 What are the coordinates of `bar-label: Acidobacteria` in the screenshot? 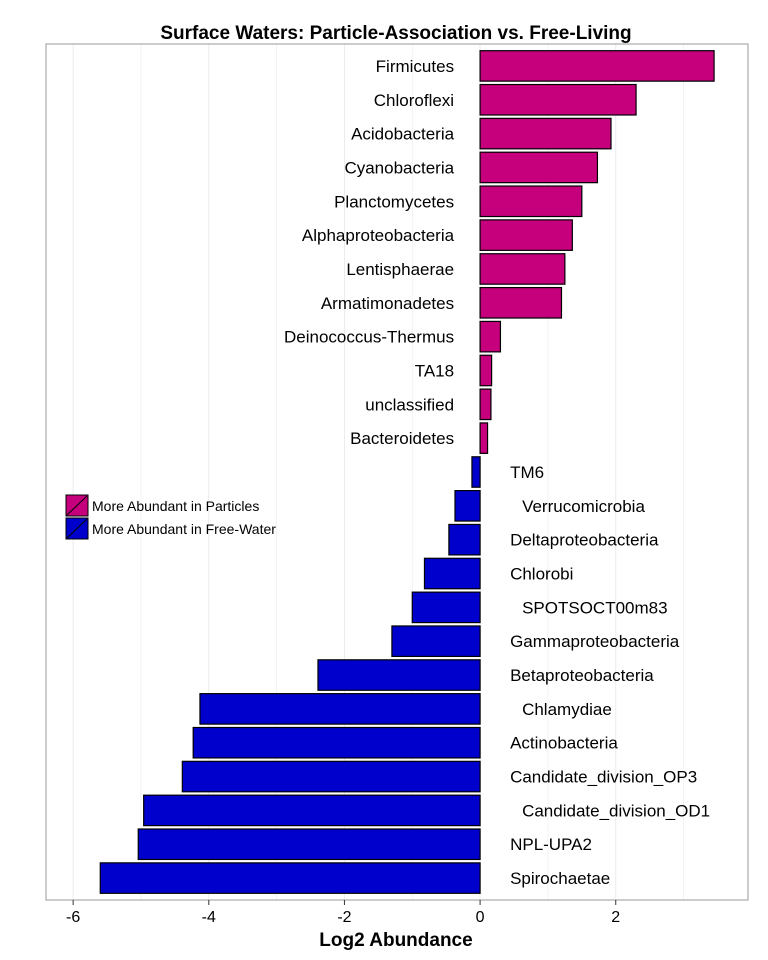 It's located at (403, 134).